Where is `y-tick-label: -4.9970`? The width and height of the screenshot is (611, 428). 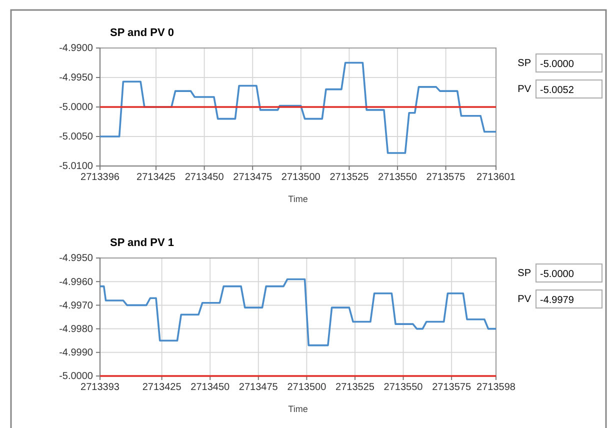 y-tick-label: -4.9970 is located at coordinates (76, 306).